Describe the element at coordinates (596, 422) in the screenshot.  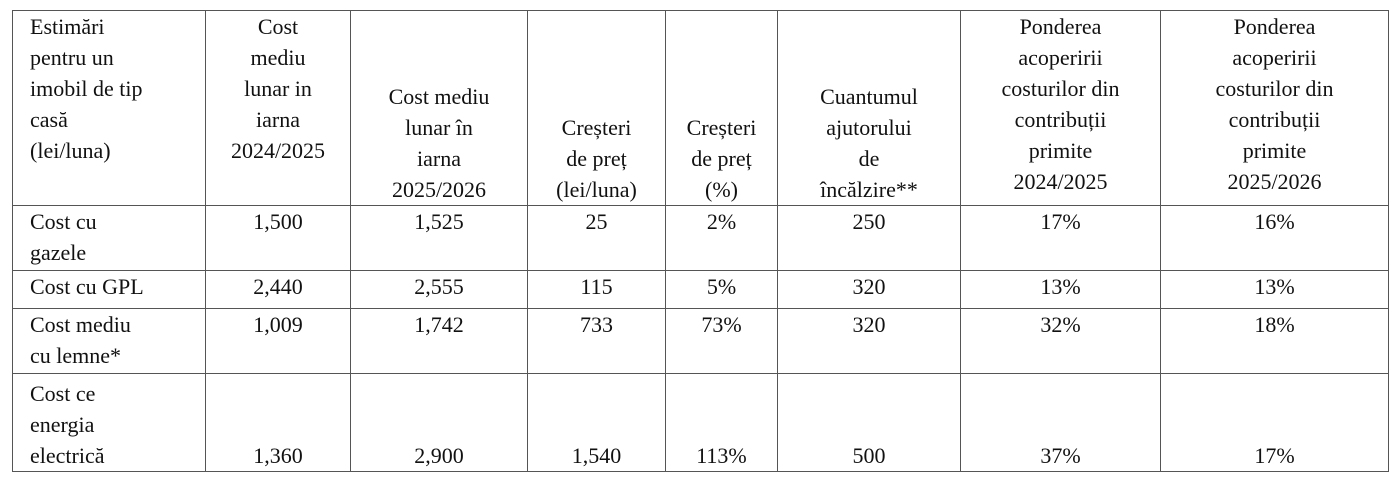
I see `table-cell: 1,540` at that location.